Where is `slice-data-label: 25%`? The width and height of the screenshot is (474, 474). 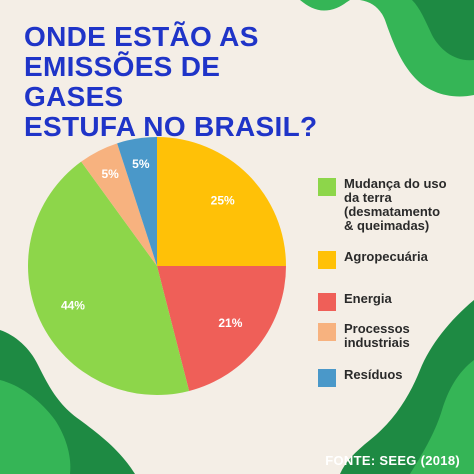
slice-data-label: 25% is located at coordinates (223, 200).